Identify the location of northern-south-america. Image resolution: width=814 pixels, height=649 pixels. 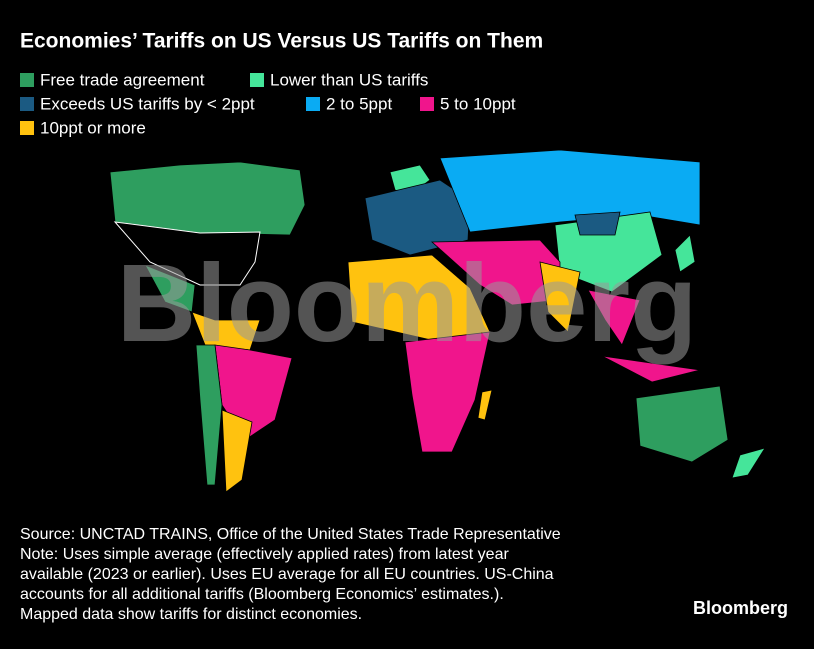
(226, 331).